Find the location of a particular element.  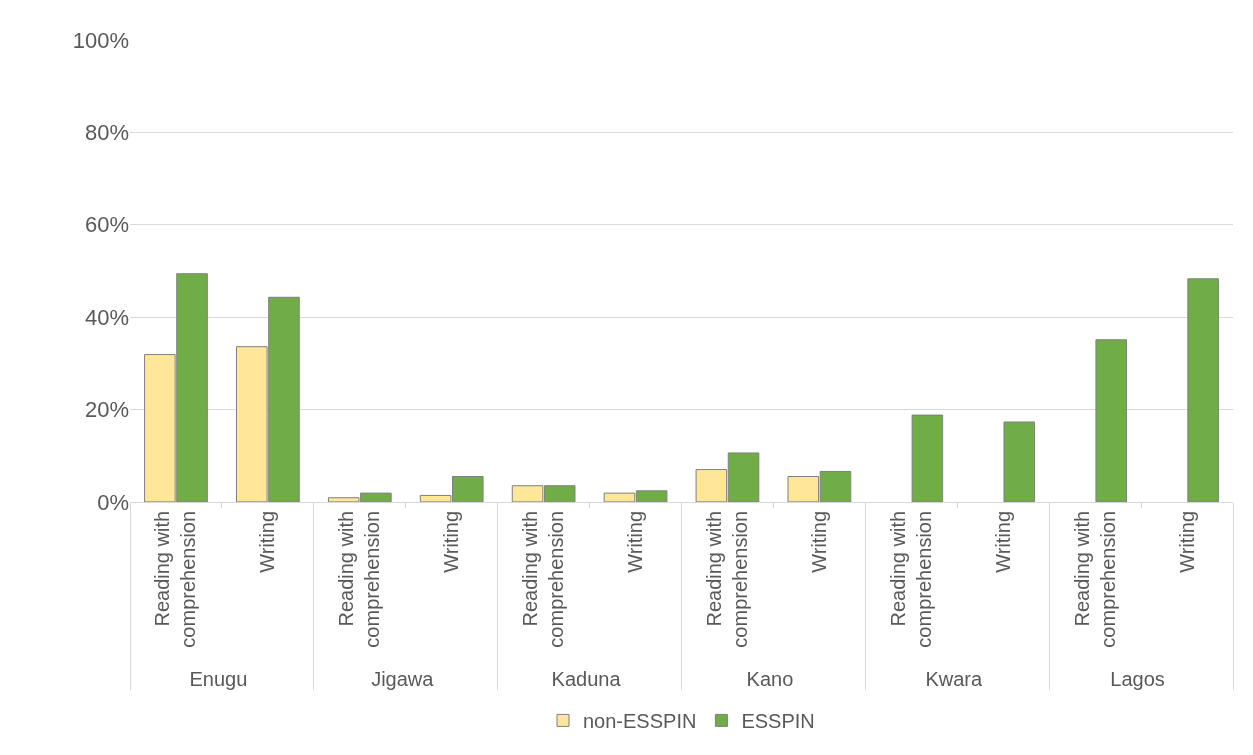

legend-label: non-ESSPIN is located at coordinates (640, 721).